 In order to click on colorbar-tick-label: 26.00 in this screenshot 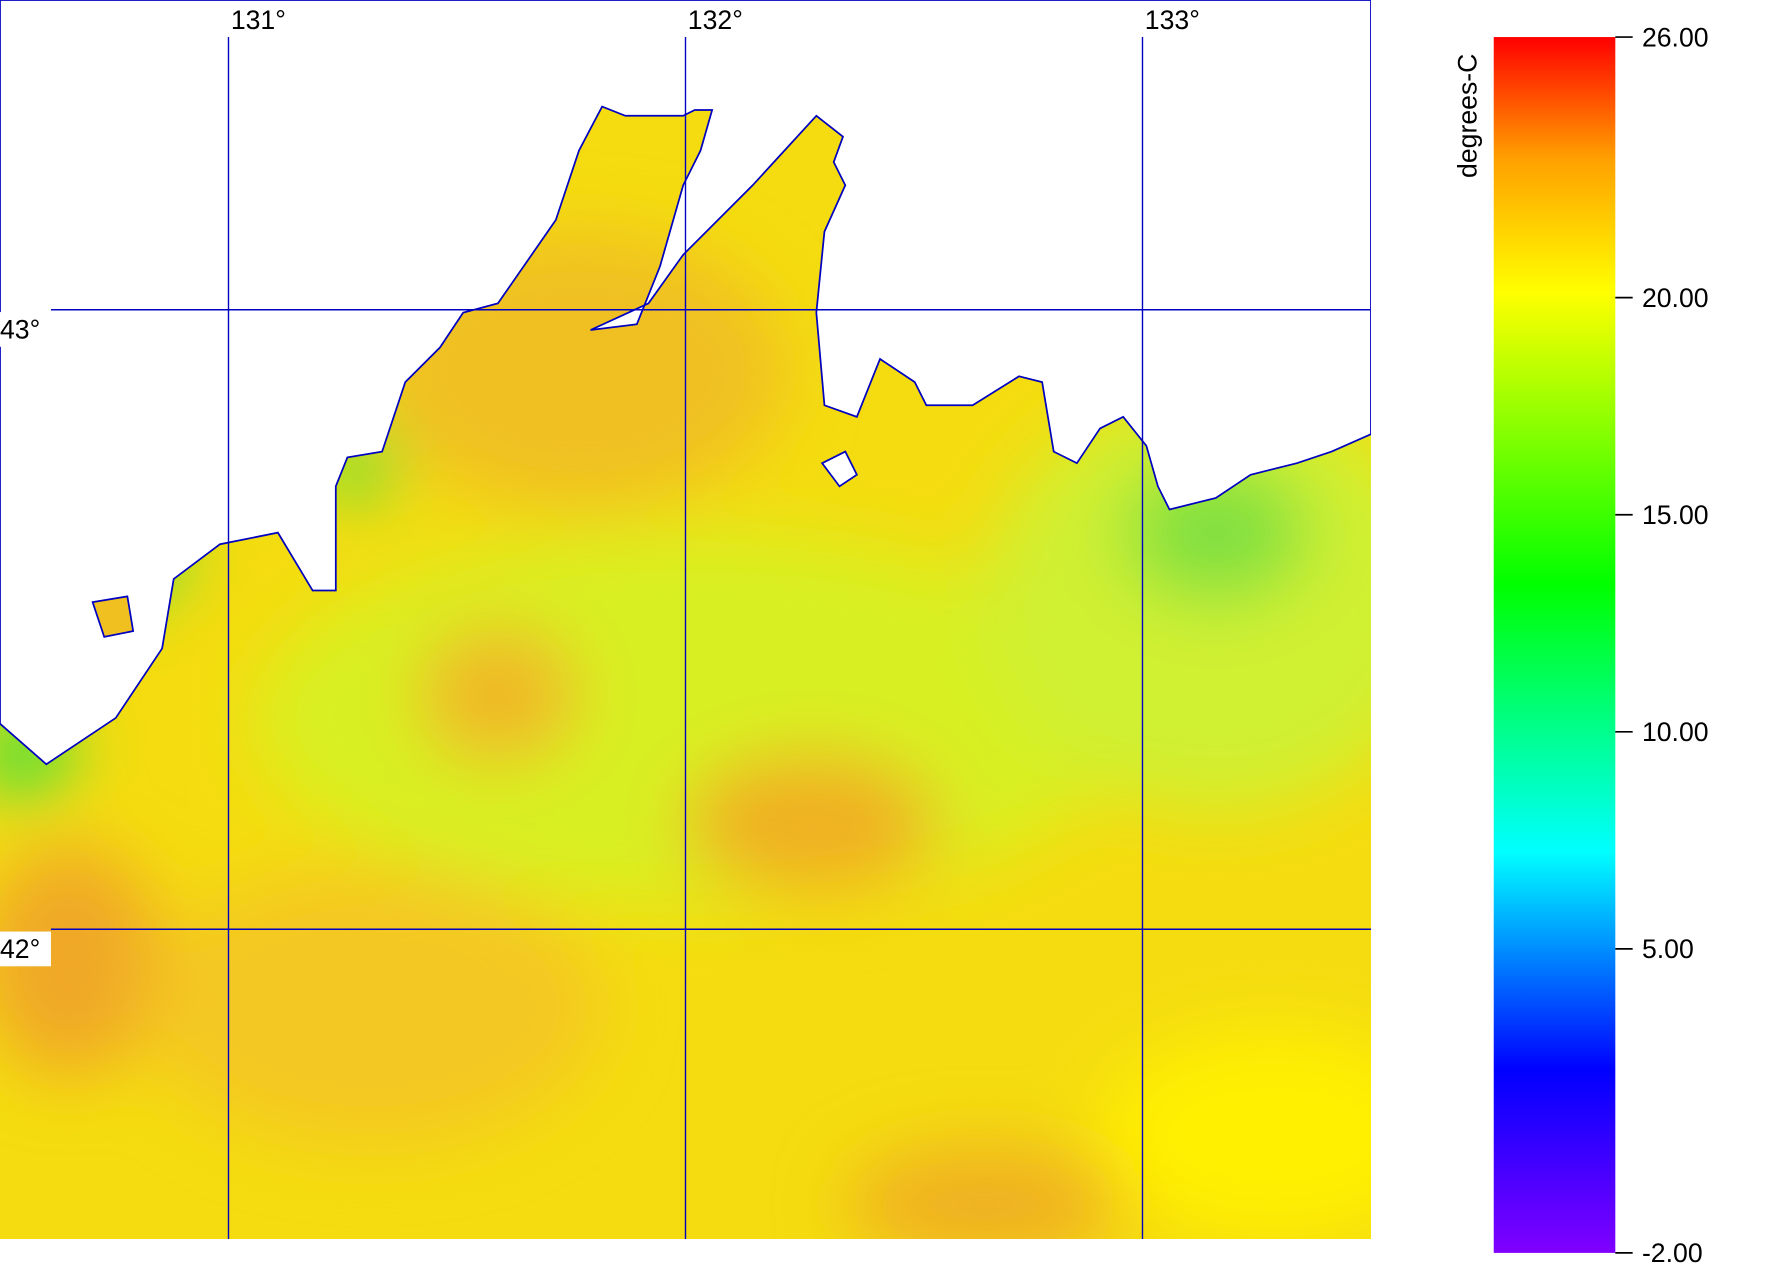, I will do `click(1675, 37)`.